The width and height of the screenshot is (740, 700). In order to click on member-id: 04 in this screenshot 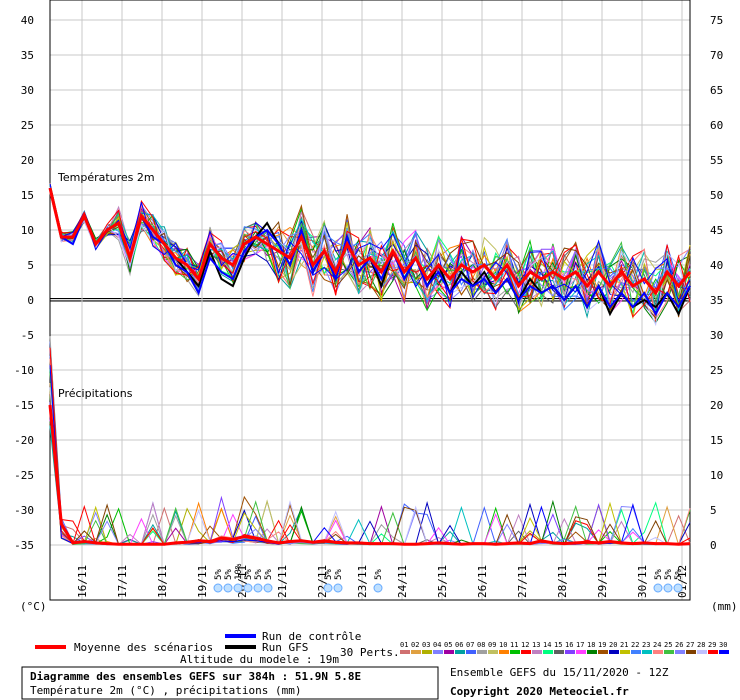, I will do `click(437, 645)`.